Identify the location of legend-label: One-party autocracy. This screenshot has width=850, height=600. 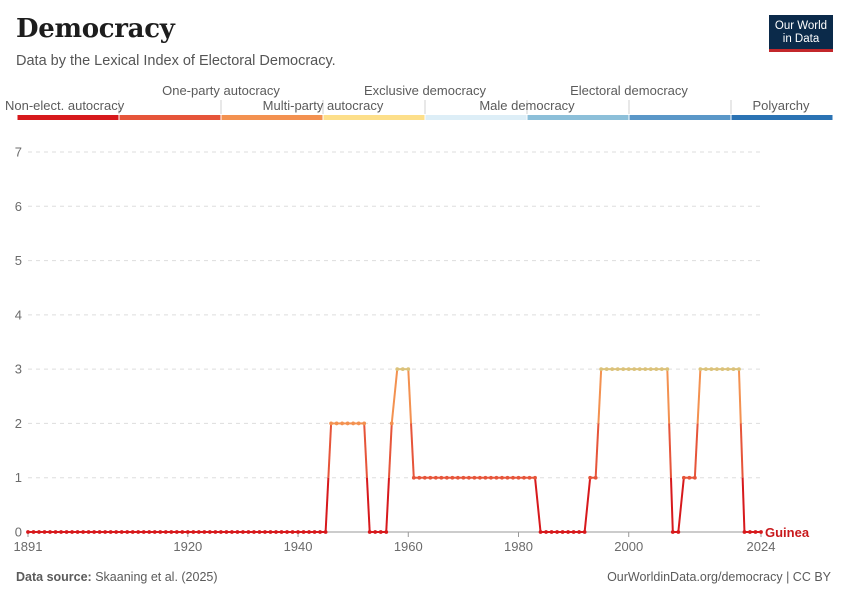
(221, 90).